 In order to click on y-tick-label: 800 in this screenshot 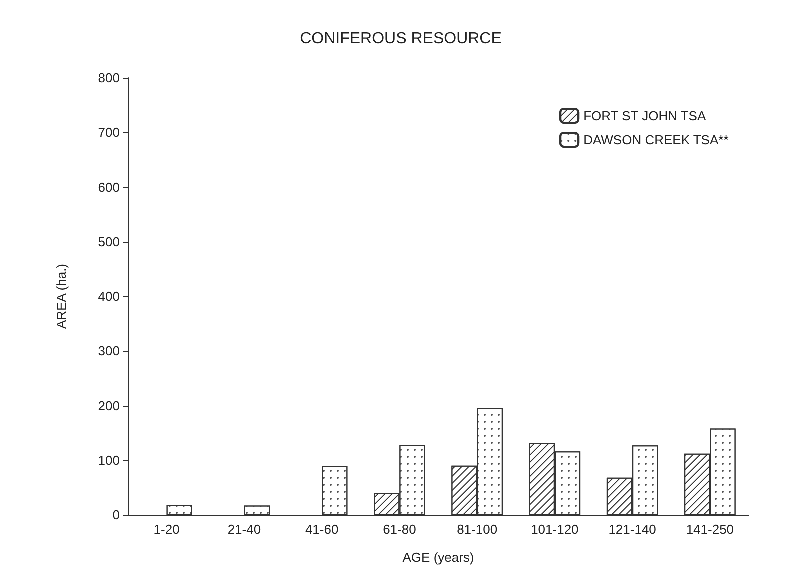, I will do `click(109, 78)`.